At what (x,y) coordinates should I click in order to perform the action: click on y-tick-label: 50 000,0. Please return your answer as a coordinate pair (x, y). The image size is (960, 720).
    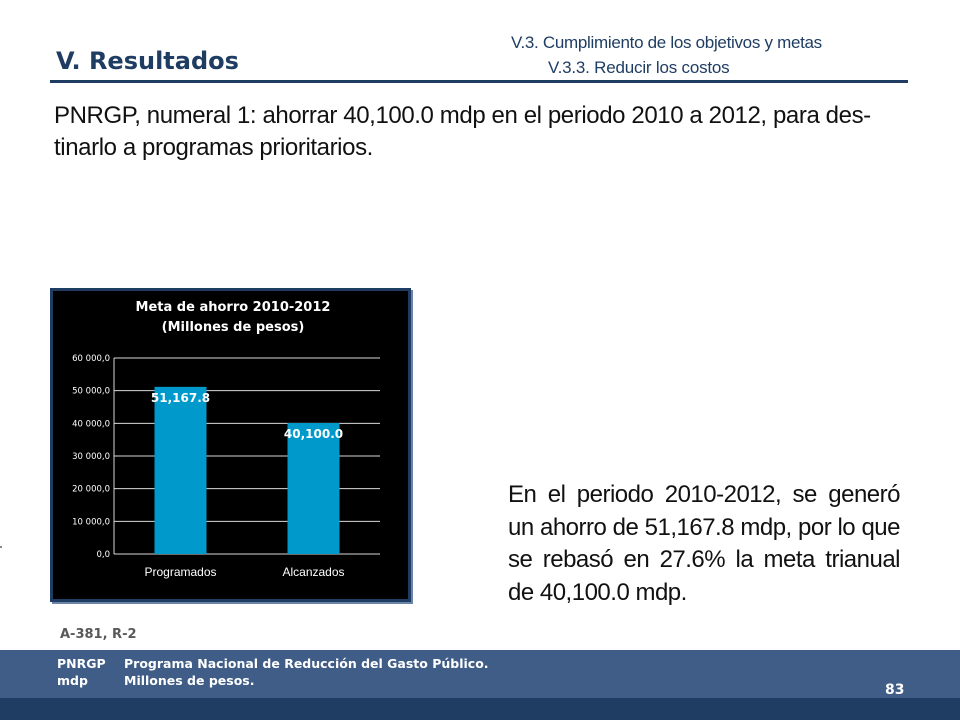
    Looking at the image, I should click on (91, 392).